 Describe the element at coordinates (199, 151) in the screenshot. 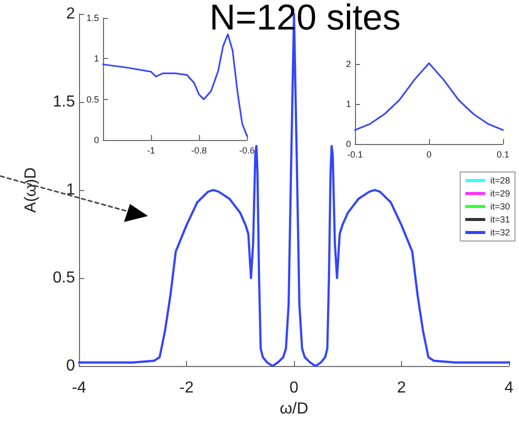

I see `x-tick-label: -0.8` at that location.